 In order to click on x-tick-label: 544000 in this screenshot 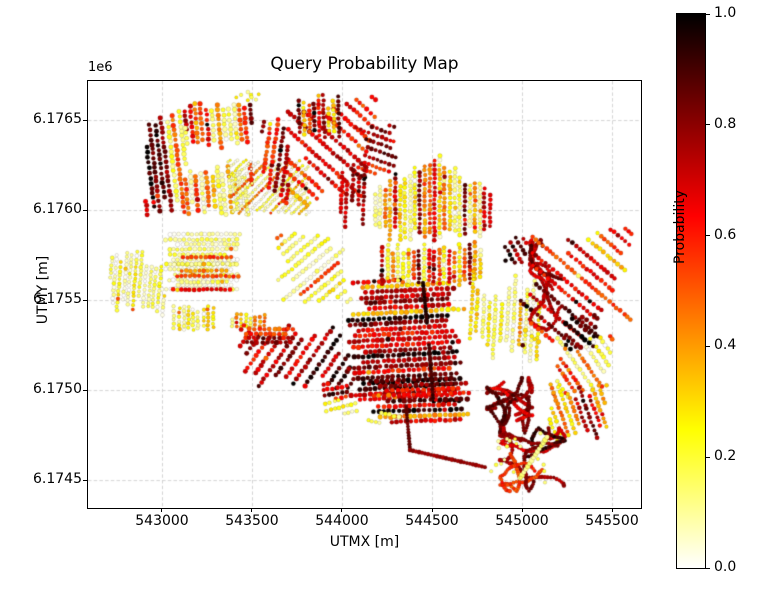, I will do `click(342, 521)`.